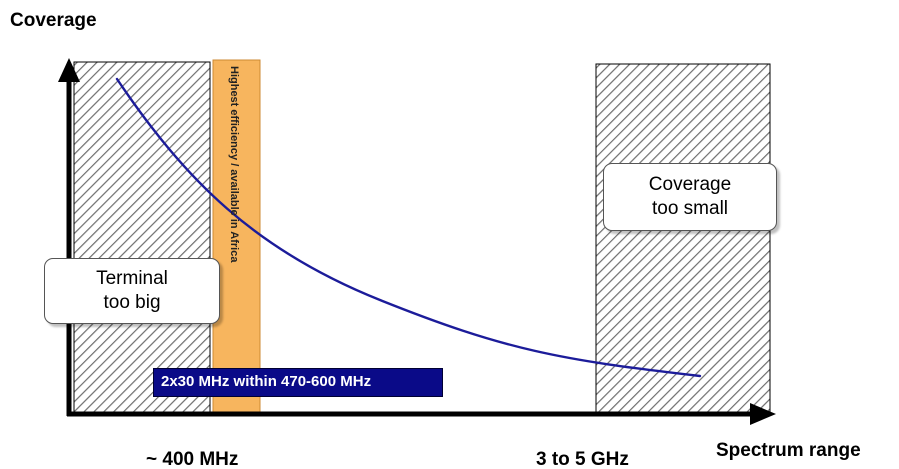 This screenshot has width=899, height=469. I want to click on optimal-band, so click(236, 237).